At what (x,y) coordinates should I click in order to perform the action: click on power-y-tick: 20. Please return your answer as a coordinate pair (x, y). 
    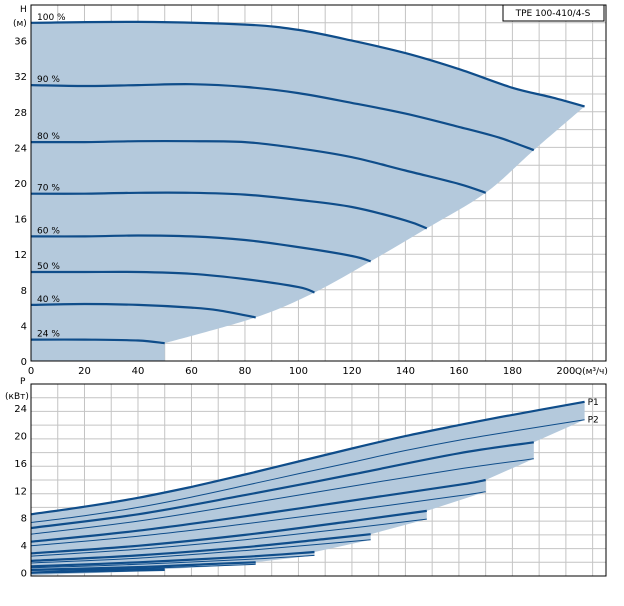
    Looking at the image, I should click on (20, 436).